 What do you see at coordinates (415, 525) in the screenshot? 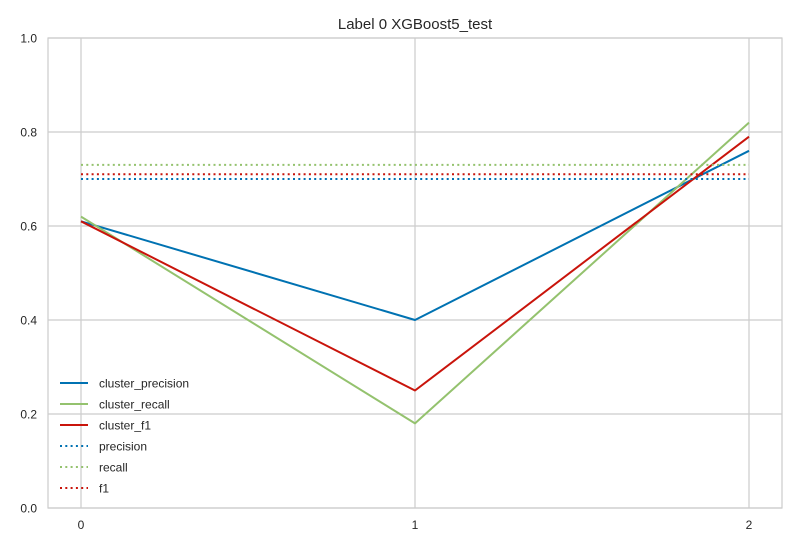
I see `x-tick-label: 1` at bounding box center [415, 525].